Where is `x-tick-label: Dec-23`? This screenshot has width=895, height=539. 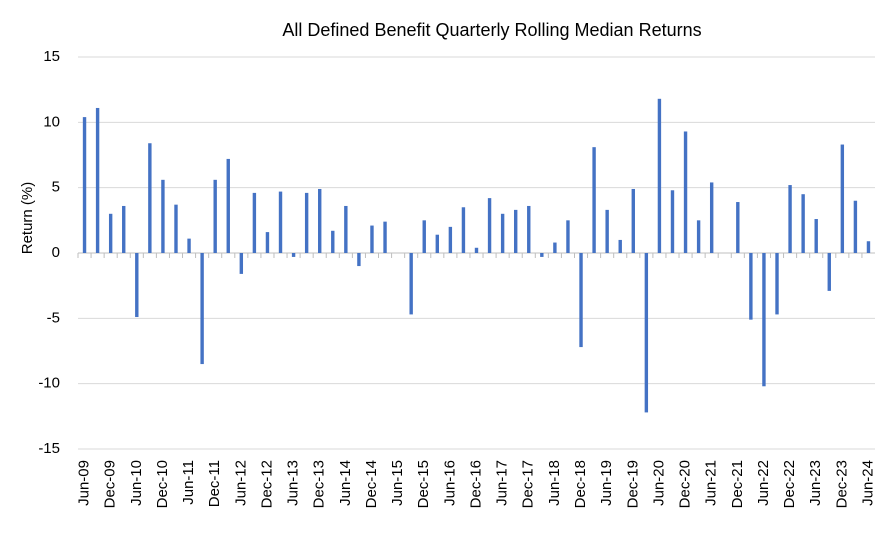
x-tick-label: Dec-23 is located at coordinates (841, 484).